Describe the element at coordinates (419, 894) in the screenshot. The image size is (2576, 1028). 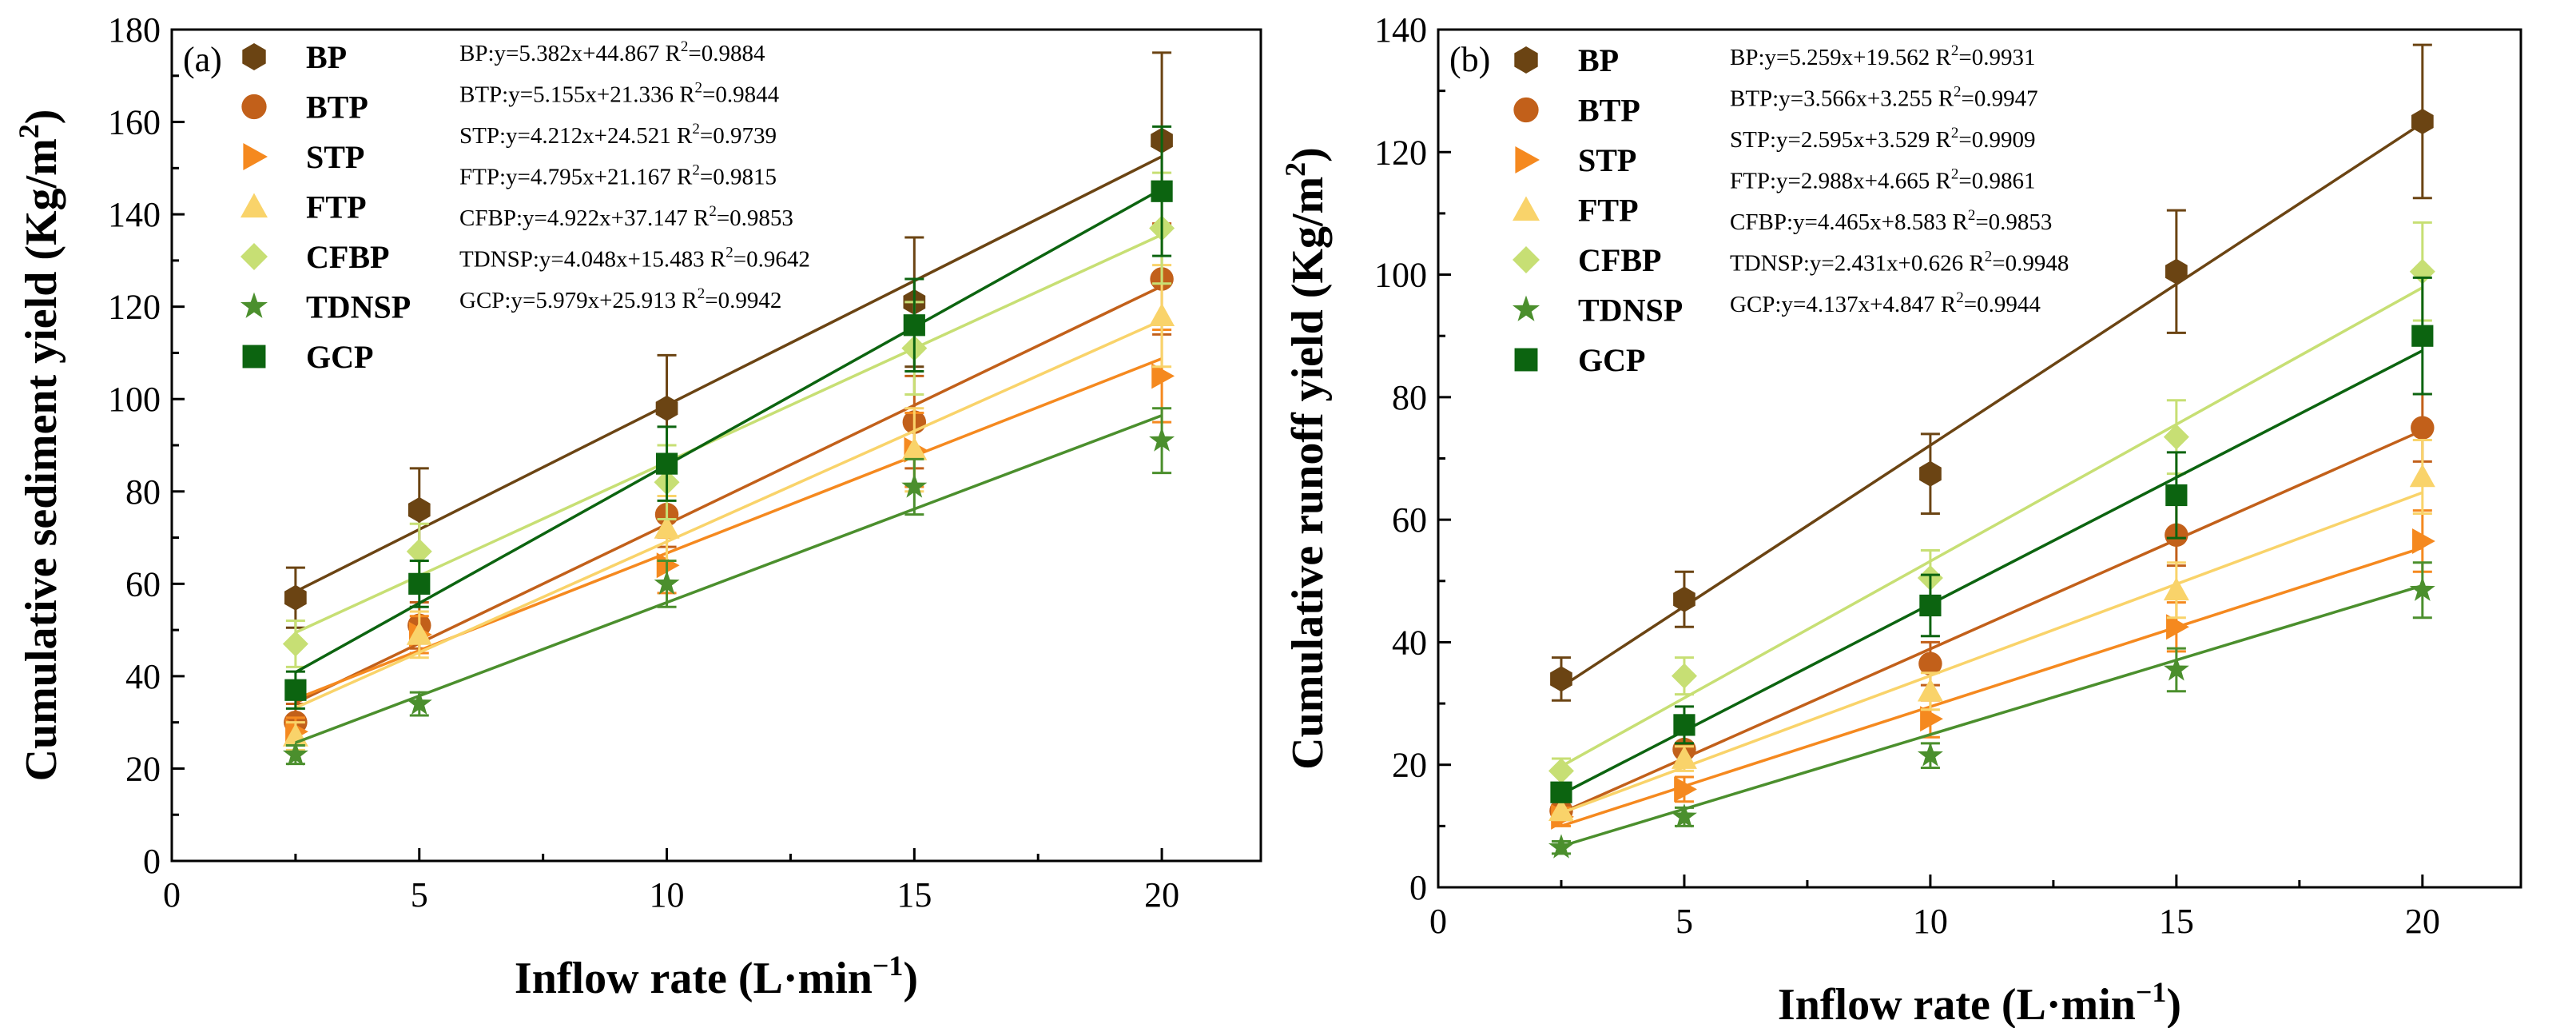
I see `x-tick-label: 5` at that location.